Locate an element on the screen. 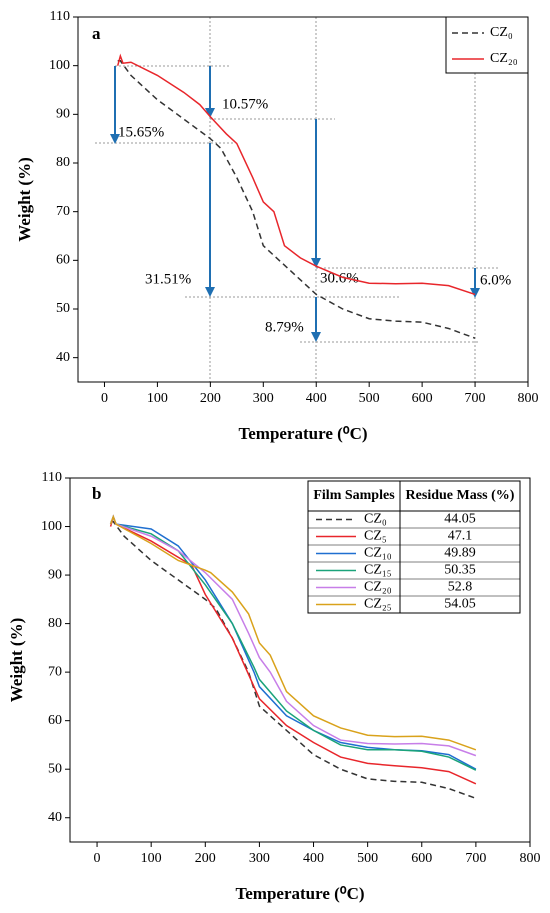 The height and width of the screenshot is (913, 550). legend-label: CZ₁₅ is located at coordinates (378, 570).